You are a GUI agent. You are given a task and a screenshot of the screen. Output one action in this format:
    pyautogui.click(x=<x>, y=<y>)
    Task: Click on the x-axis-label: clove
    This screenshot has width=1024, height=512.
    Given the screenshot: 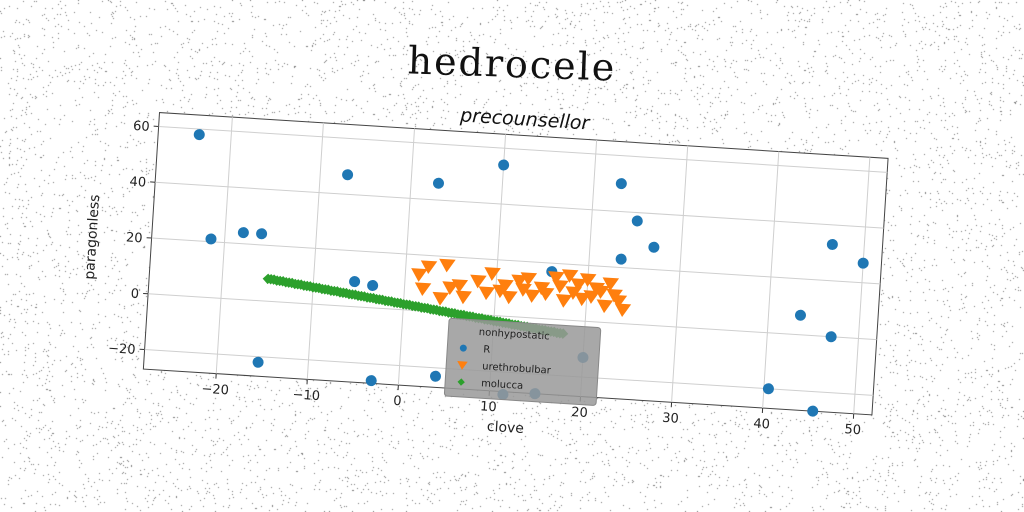 What is the action you would take?
    pyautogui.click(x=505, y=428)
    